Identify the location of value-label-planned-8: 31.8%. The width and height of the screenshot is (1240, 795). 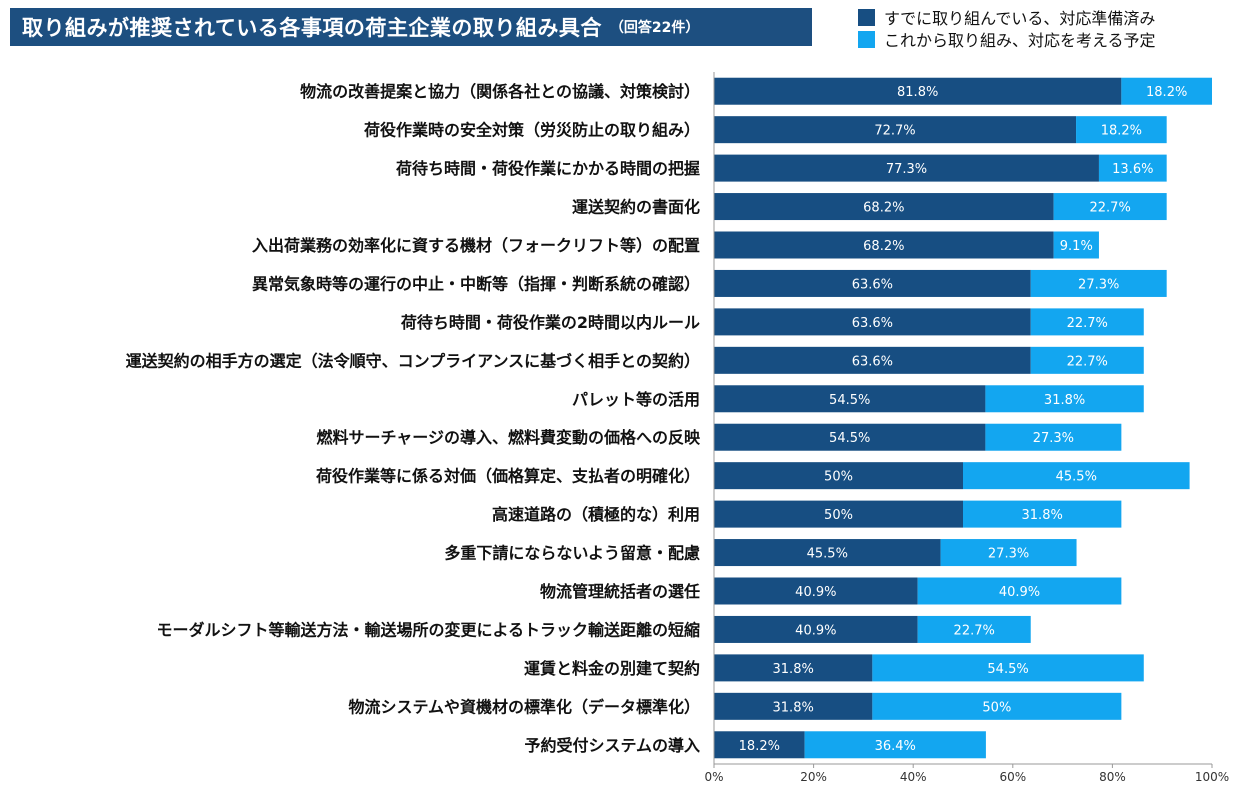
(1064, 400).